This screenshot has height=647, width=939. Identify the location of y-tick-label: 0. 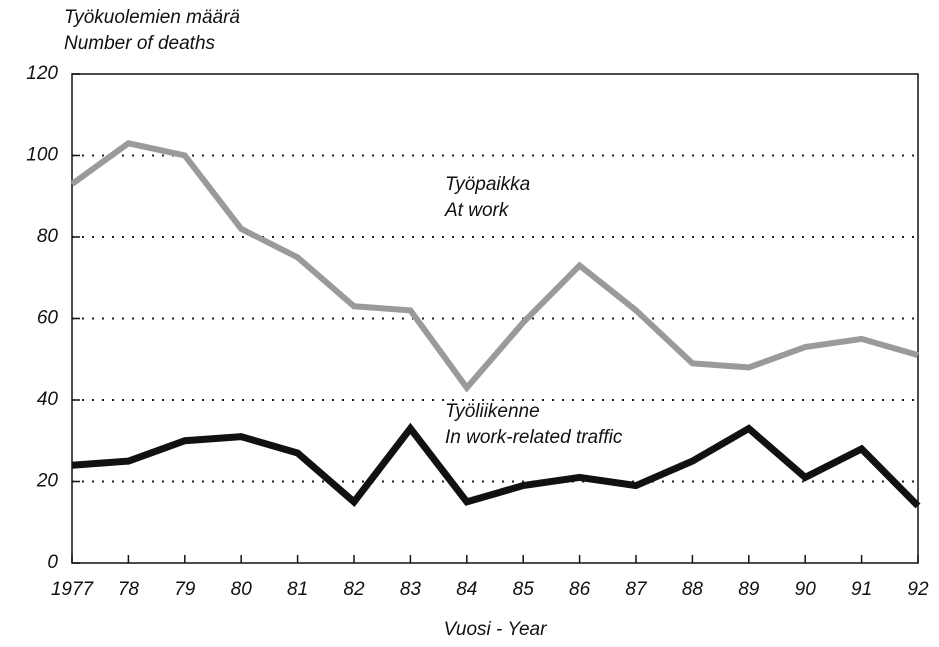
(52, 562).